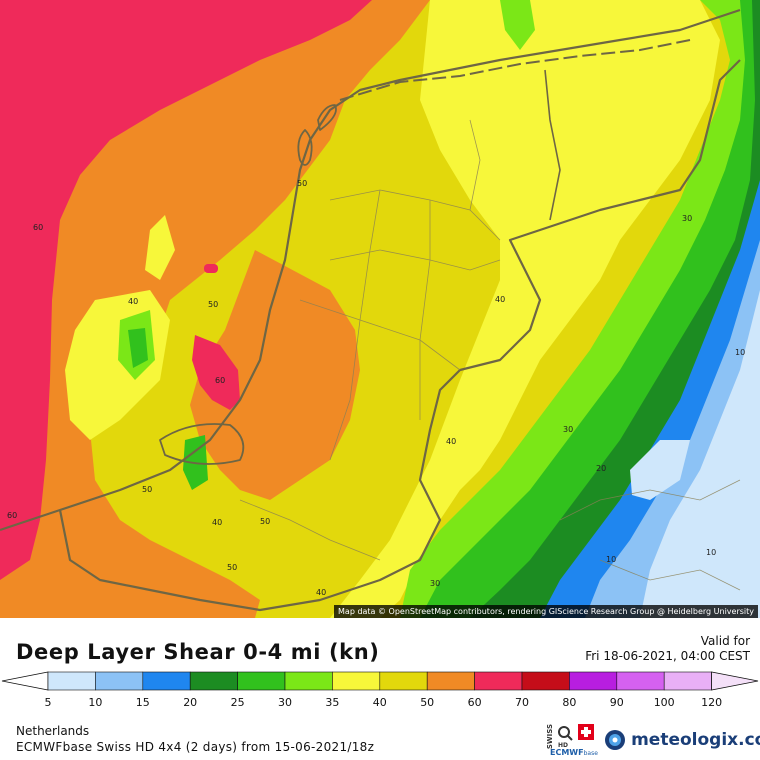 The width and height of the screenshot is (760, 760). What do you see at coordinates (515, 70) in the screenshot?
I see `wadden-islands` at bounding box center [515, 70].